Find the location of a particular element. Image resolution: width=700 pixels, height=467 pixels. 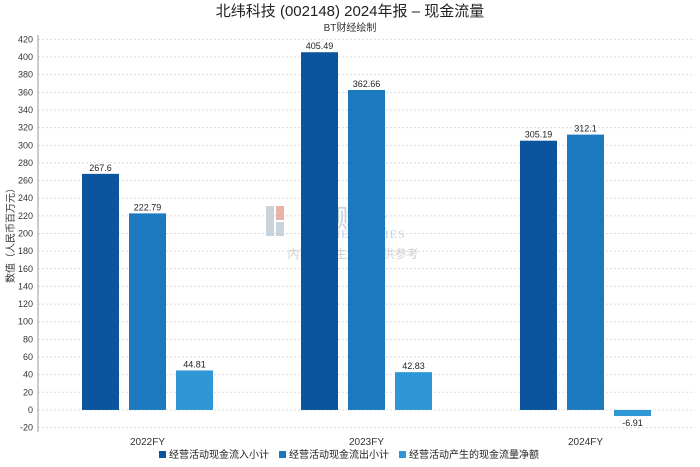

legend-item: 经营活动现金流出小计 is located at coordinates (339, 454).